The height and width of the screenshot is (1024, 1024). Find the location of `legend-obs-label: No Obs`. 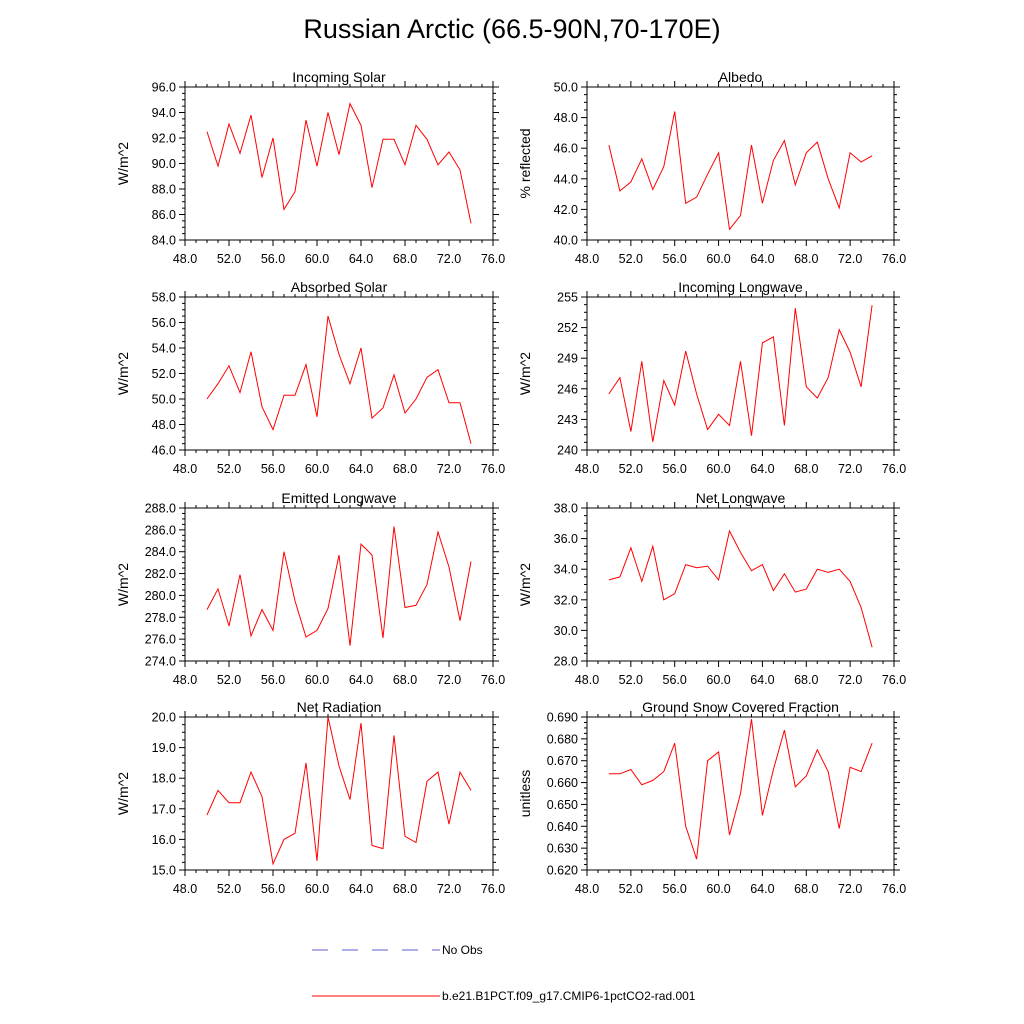

legend-obs-label: No Obs is located at coordinates (462, 950).